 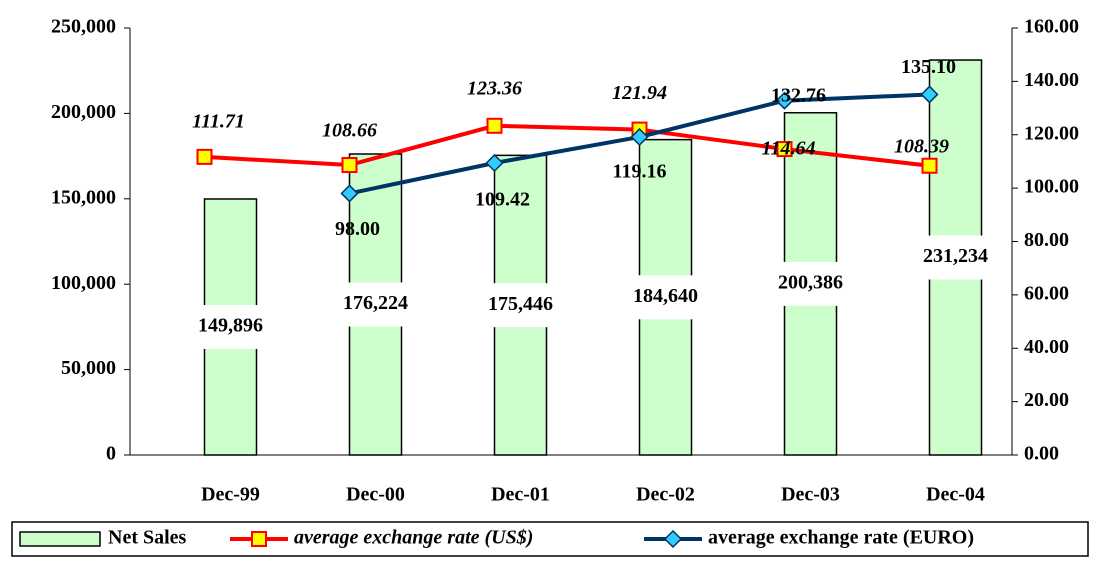 What do you see at coordinates (230, 495) in the screenshot?
I see `x-tick-label: Dec-99` at bounding box center [230, 495].